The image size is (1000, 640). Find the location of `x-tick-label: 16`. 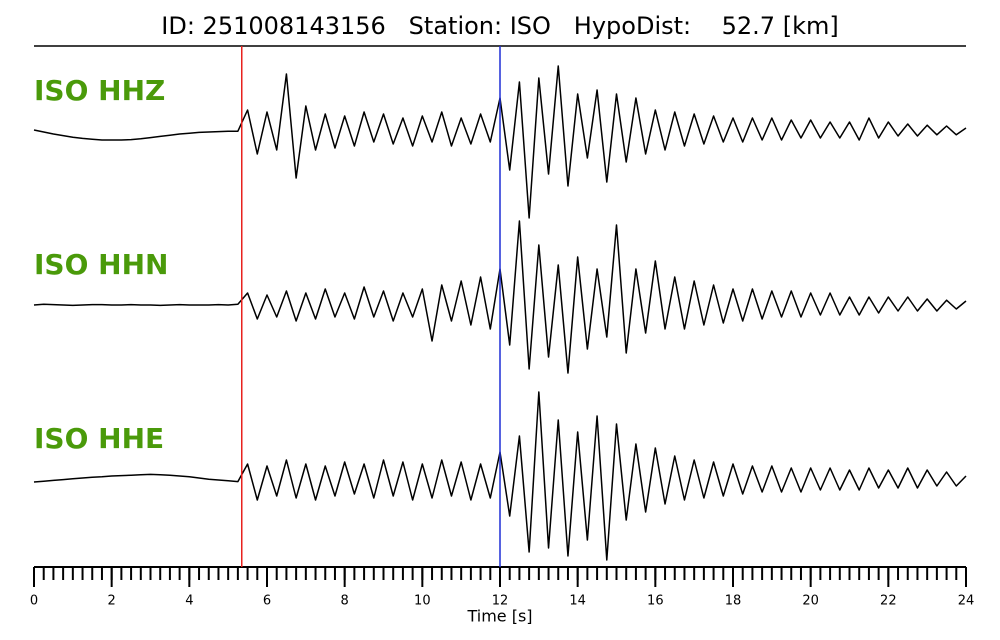

x-tick-label: 16 is located at coordinates (655, 601).